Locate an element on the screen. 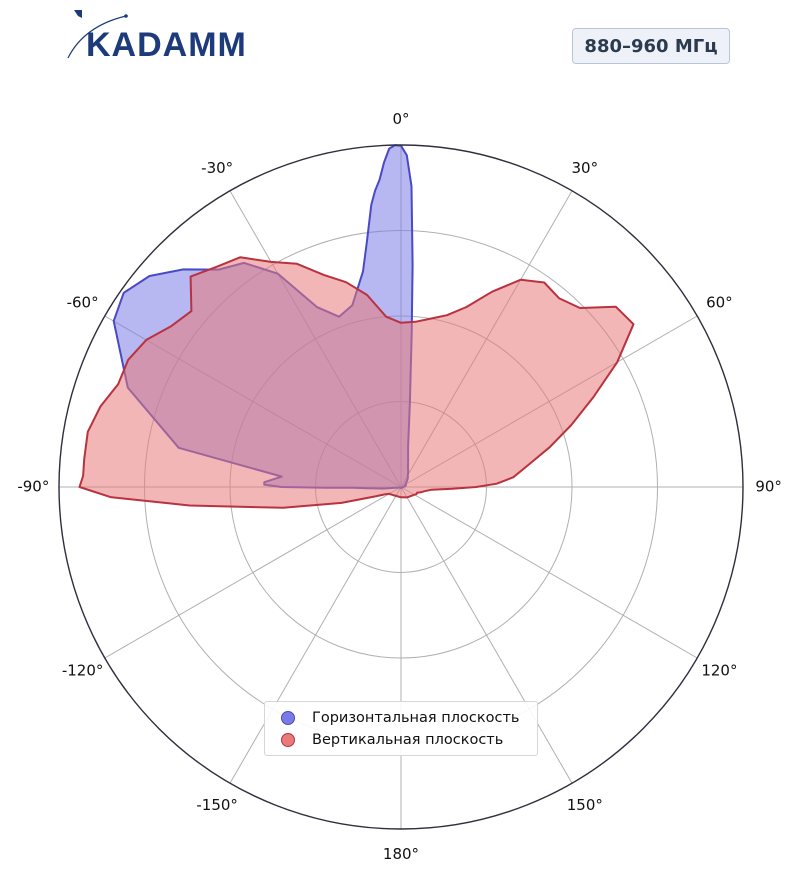 The width and height of the screenshot is (800, 878). legend-label-horizontal: Горизонтальная плоскость is located at coordinates (416, 718).